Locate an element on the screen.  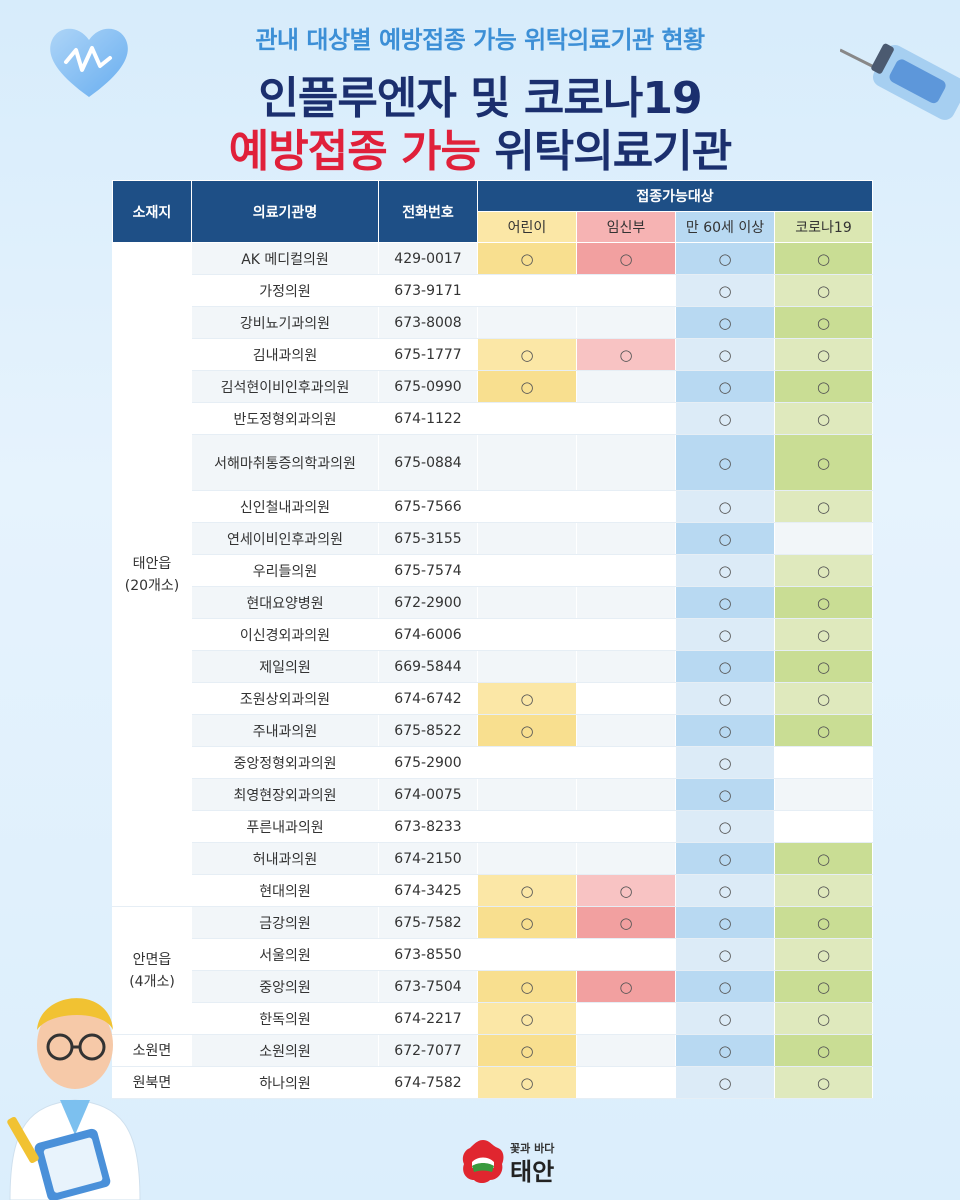
table-row: 서울의원 673-8550 ○ ○ is located at coordinates (493, 954).